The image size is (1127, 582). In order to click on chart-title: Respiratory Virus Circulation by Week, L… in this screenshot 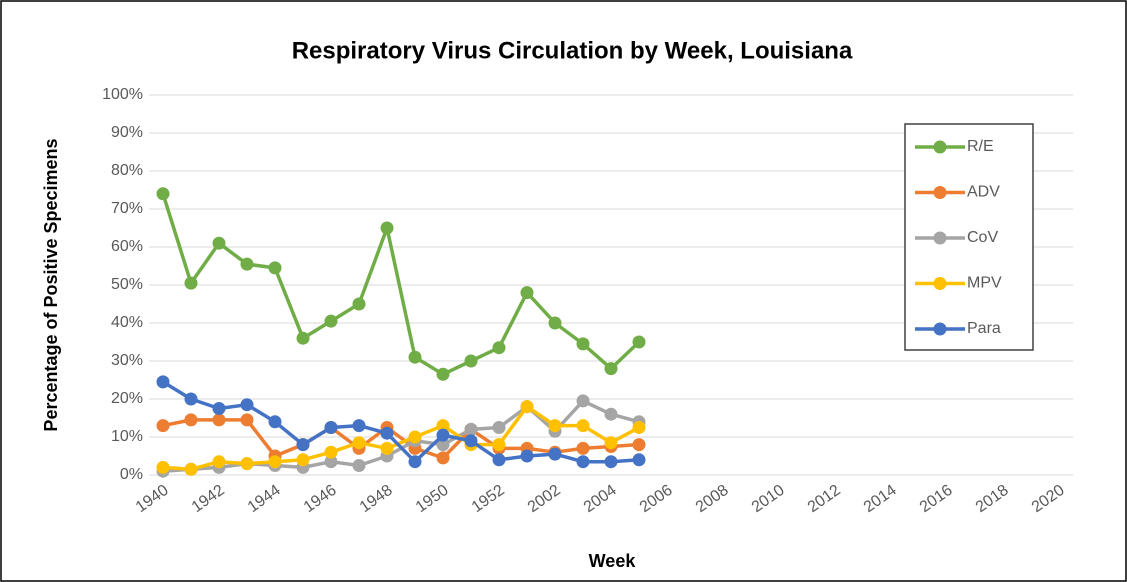, I will do `click(572, 50)`.